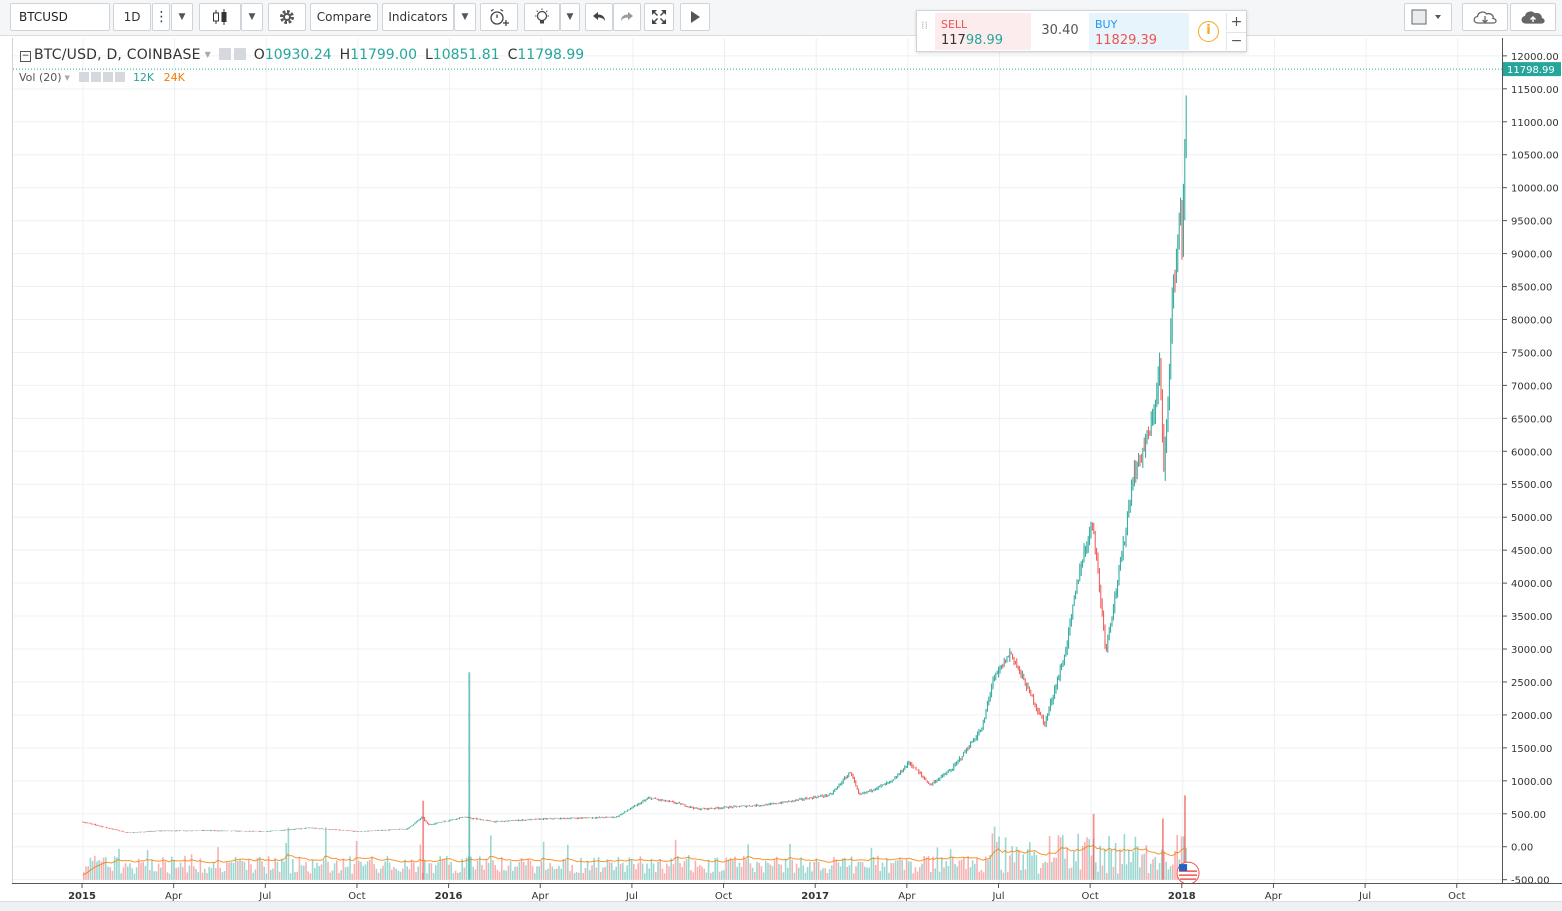  I want to click on volume-remove-icon, so click(120, 77).